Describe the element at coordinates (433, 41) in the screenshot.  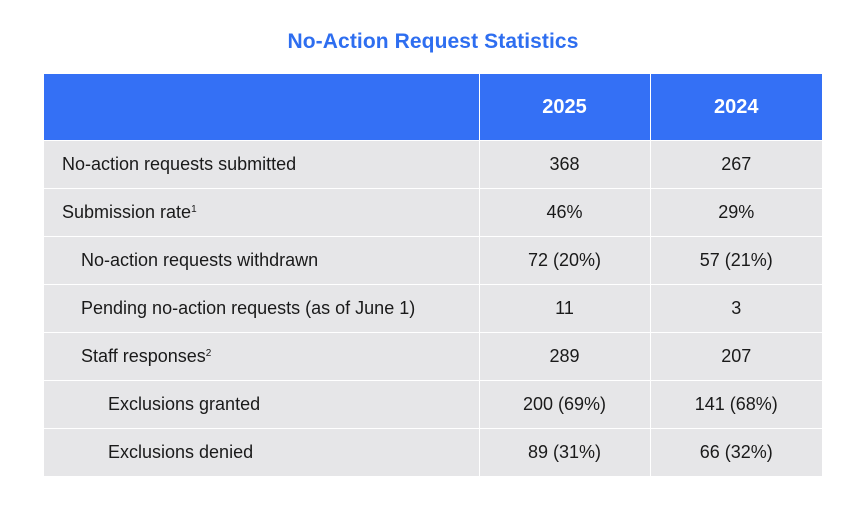
I see `table-title: No-Action Request Statistics` at that location.